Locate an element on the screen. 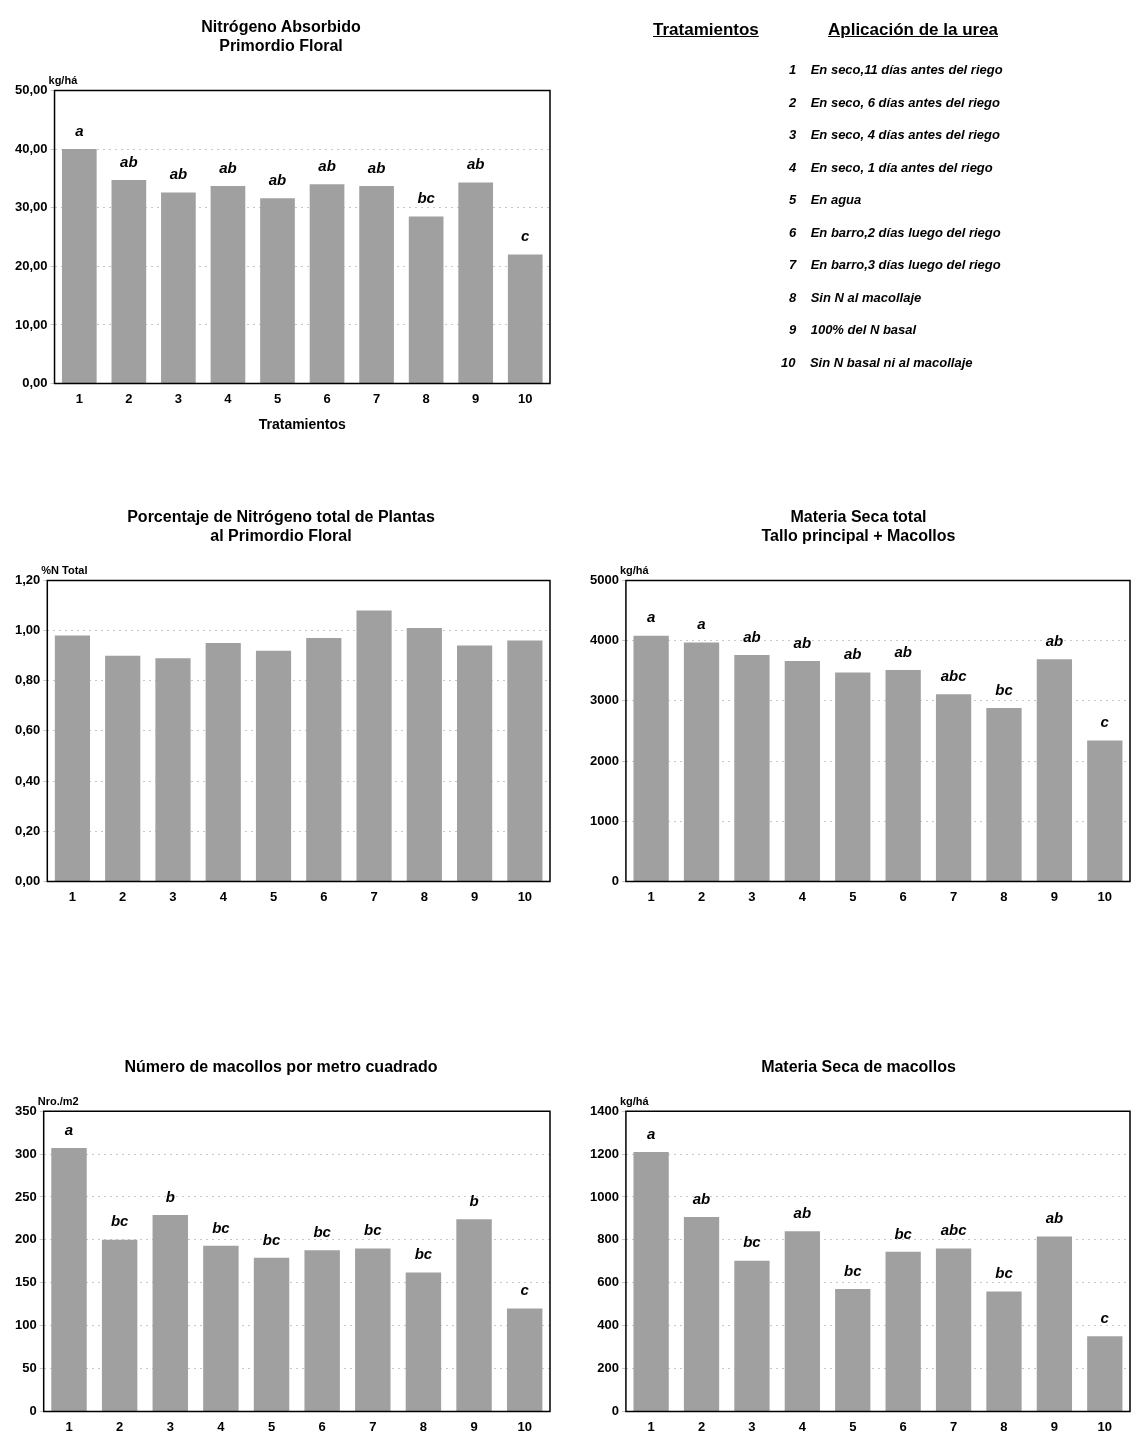 Image resolution: width=1138 pixels, height=1447 pixels. y-tick-label: 3000 is located at coordinates (604, 700).